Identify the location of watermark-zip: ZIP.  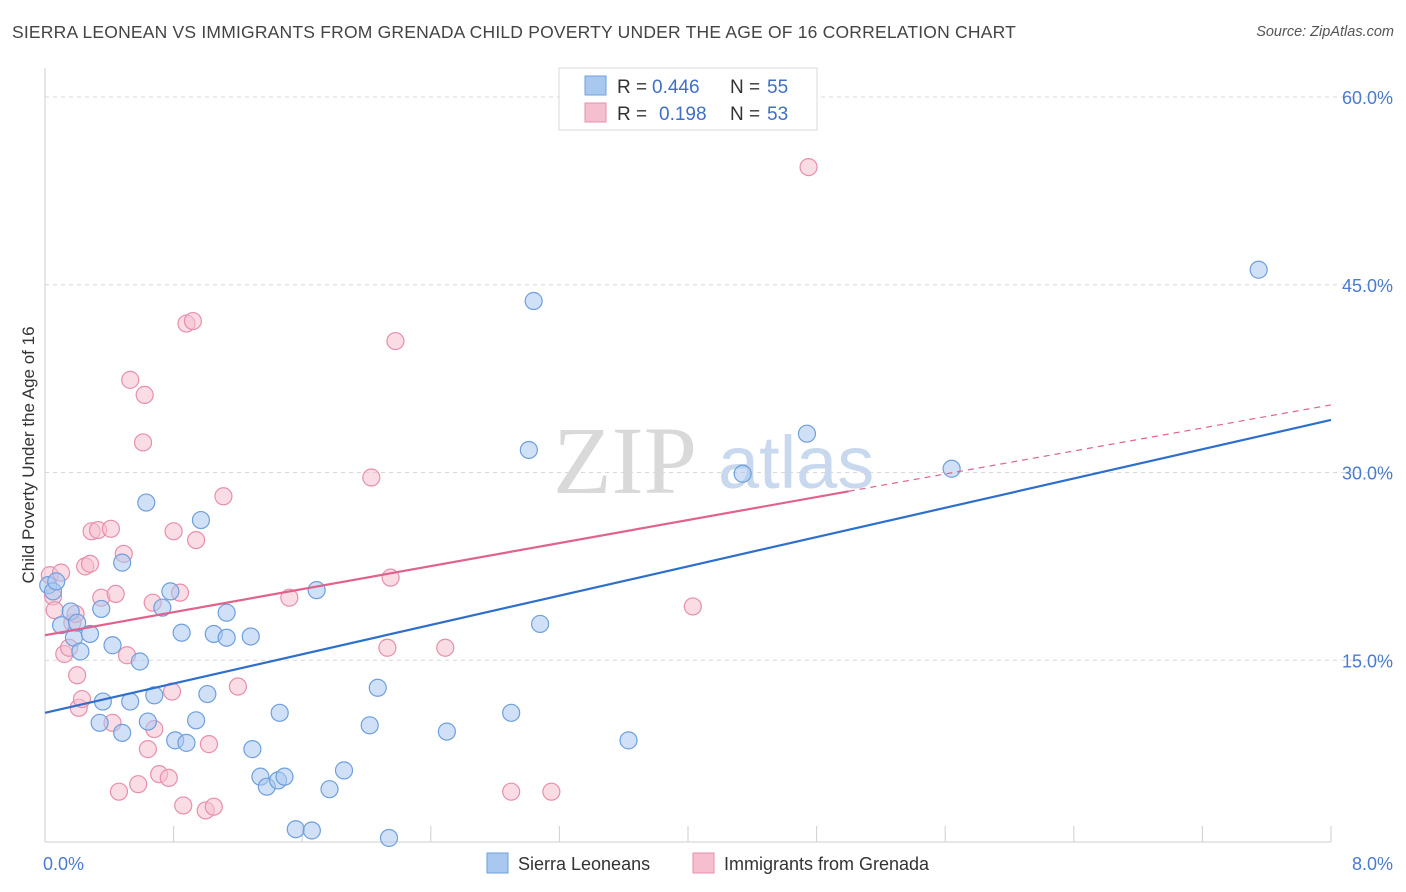
(625, 460).